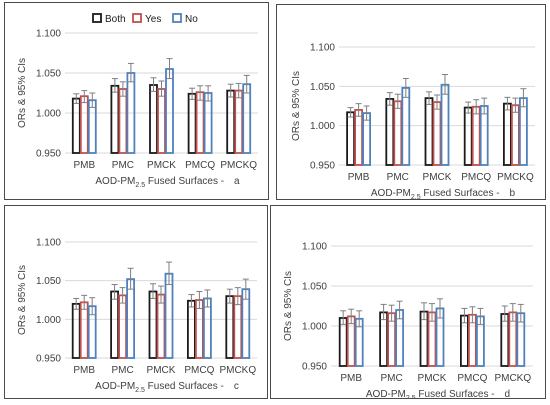 This screenshot has width=550, height=405. I want to click on panel-letter: d, so click(508, 393).